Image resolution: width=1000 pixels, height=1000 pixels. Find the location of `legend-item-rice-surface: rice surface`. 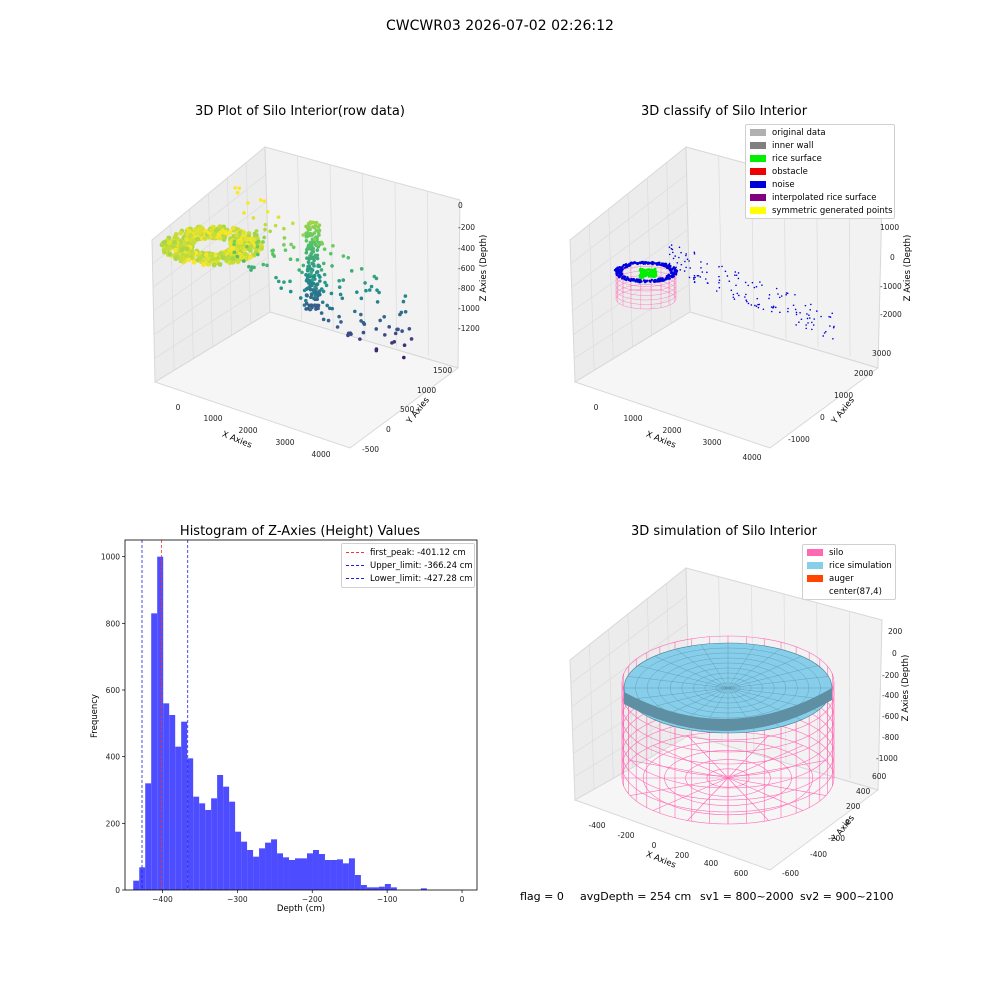

legend-item-rice-surface: rice surface is located at coordinates (820, 158).